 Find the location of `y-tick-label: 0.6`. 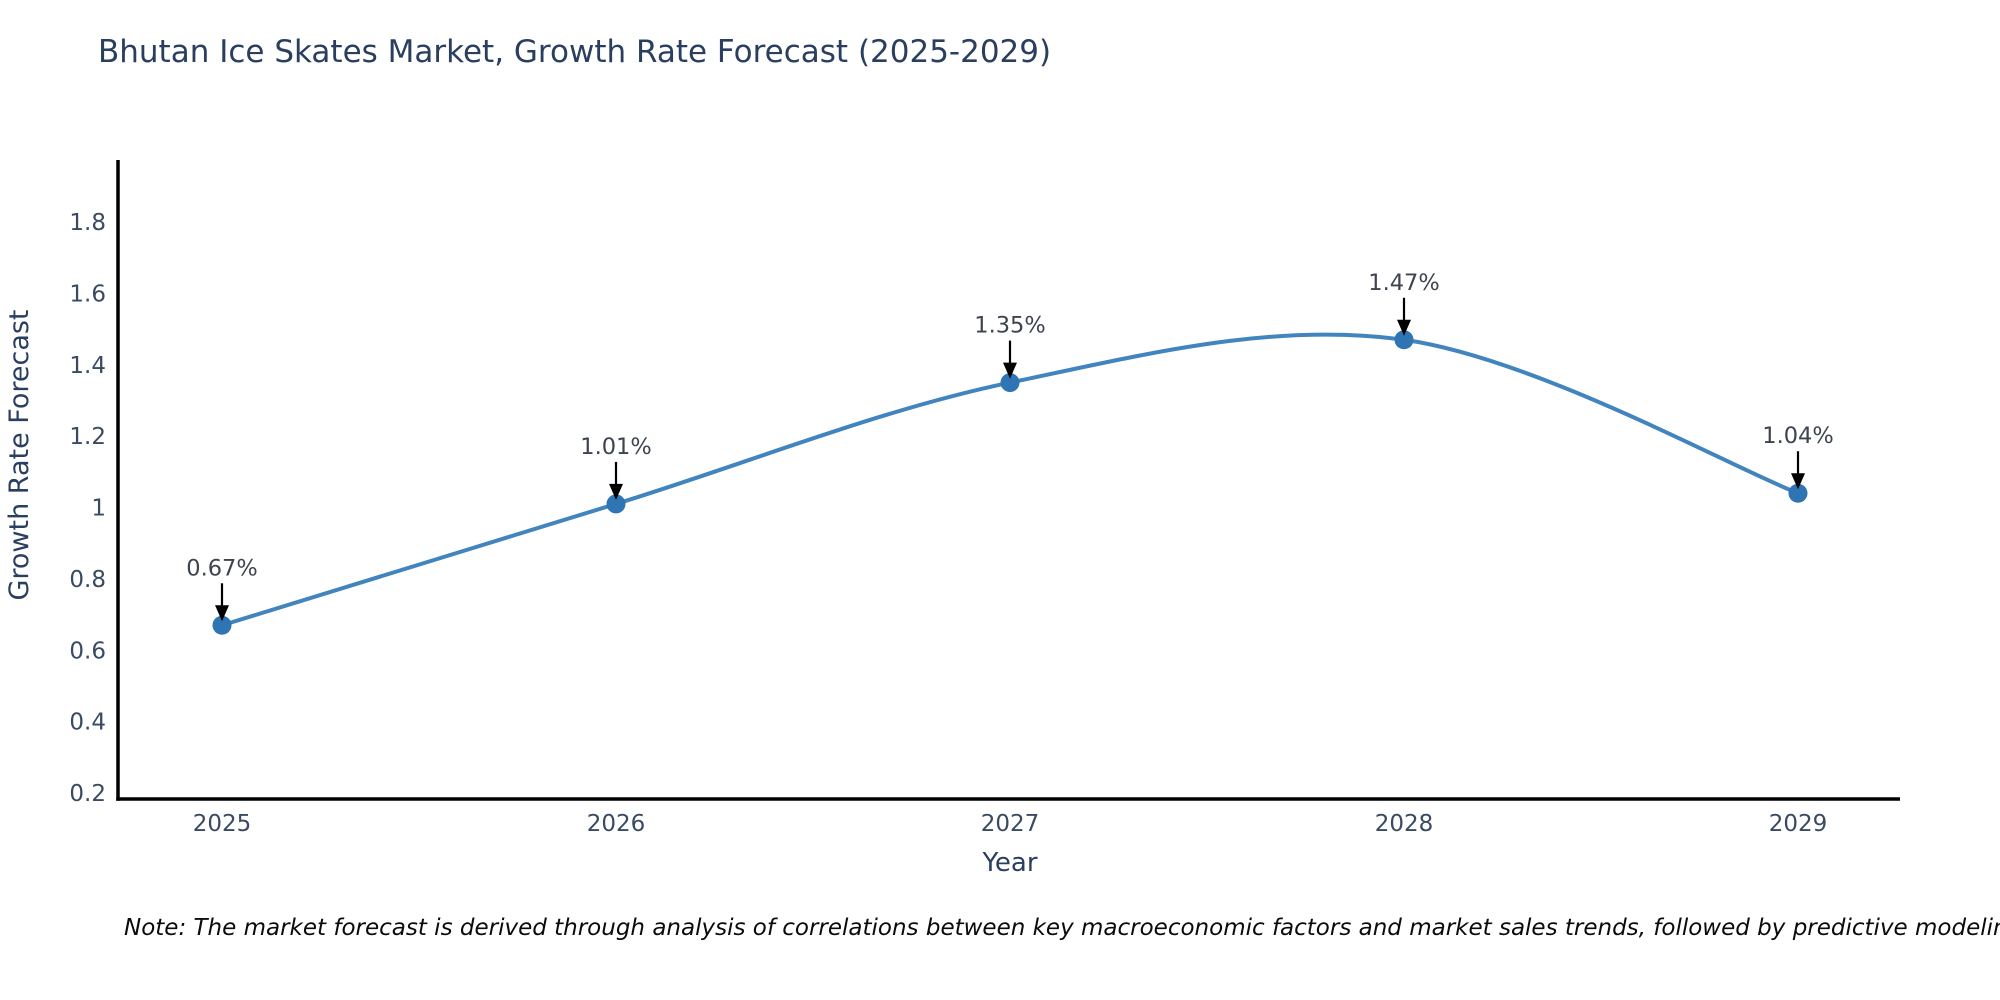

y-tick-label: 0.6 is located at coordinates (87, 651).